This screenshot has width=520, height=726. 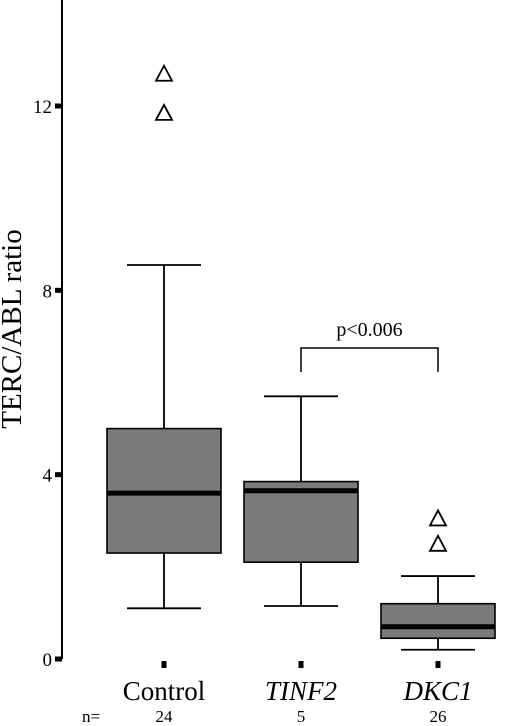 I want to click on n-prefix-label: n=, so click(x=91, y=716).